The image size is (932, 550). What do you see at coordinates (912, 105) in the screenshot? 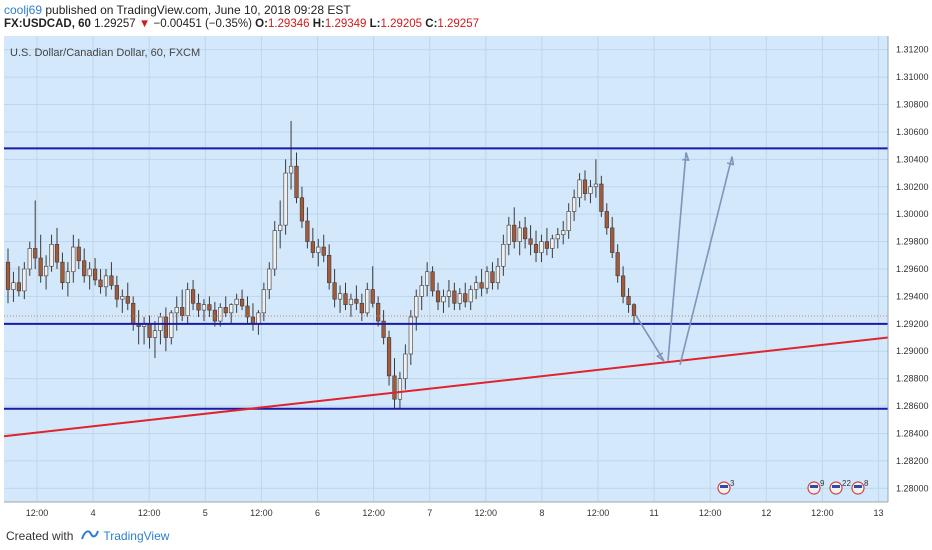
I see `price-tick-label: 1.30800` at bounding box center [912, 105].